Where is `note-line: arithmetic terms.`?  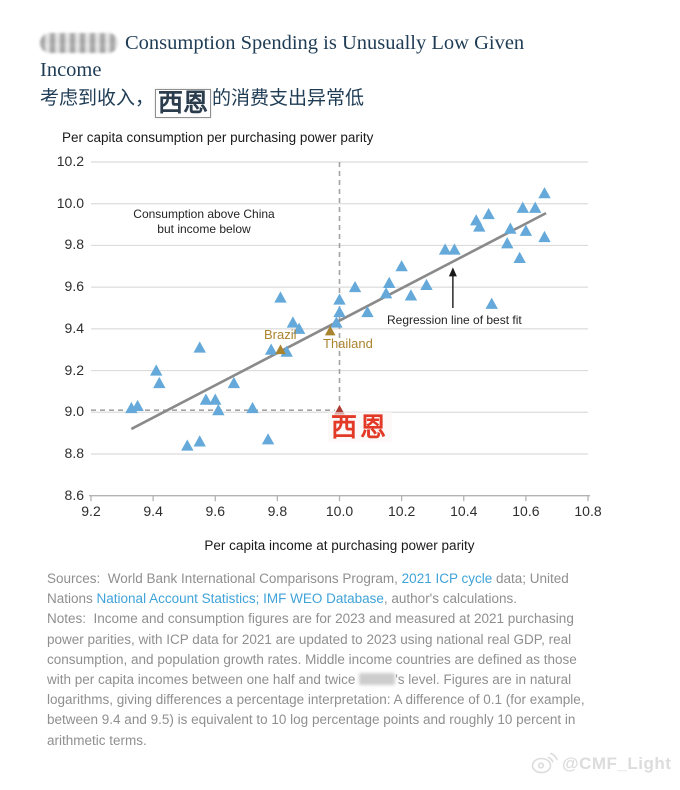 note-line: arithmetic terms. is located at coordinates (345, 741).